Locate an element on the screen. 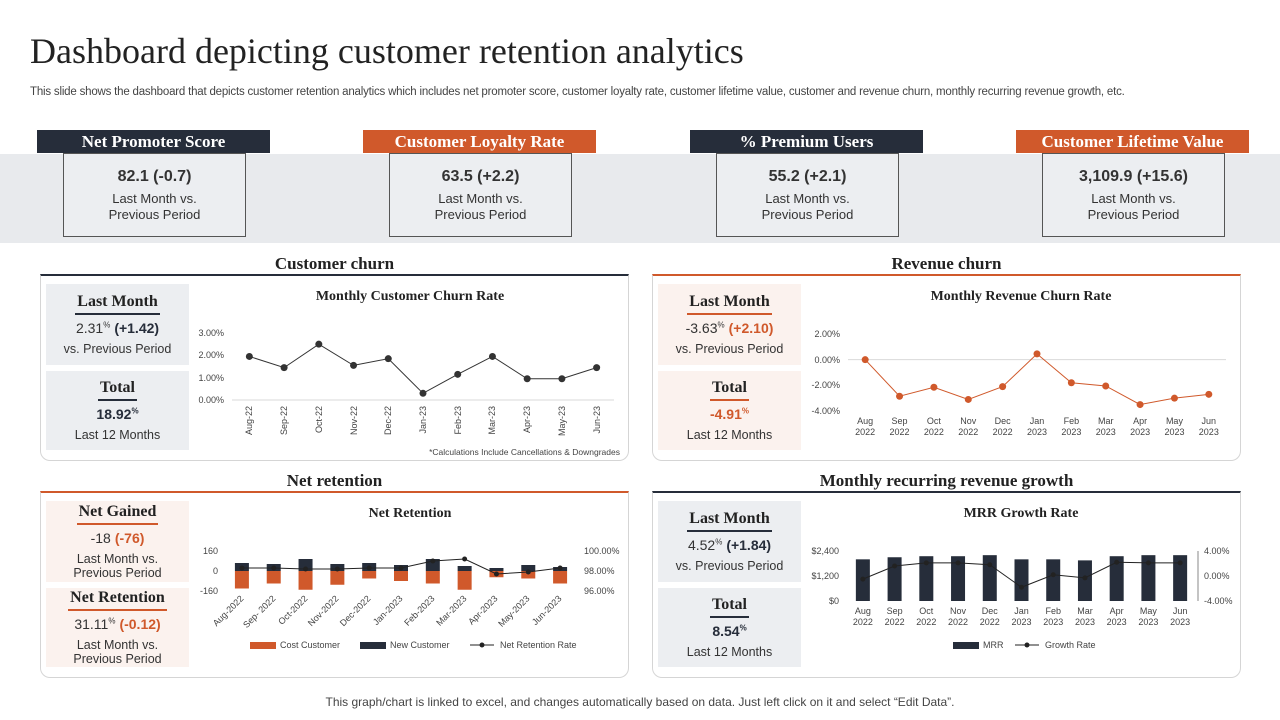 This screenshot has width=1280, height=720. y-tick-label: $2,400 is located at coordinates (825, 551).